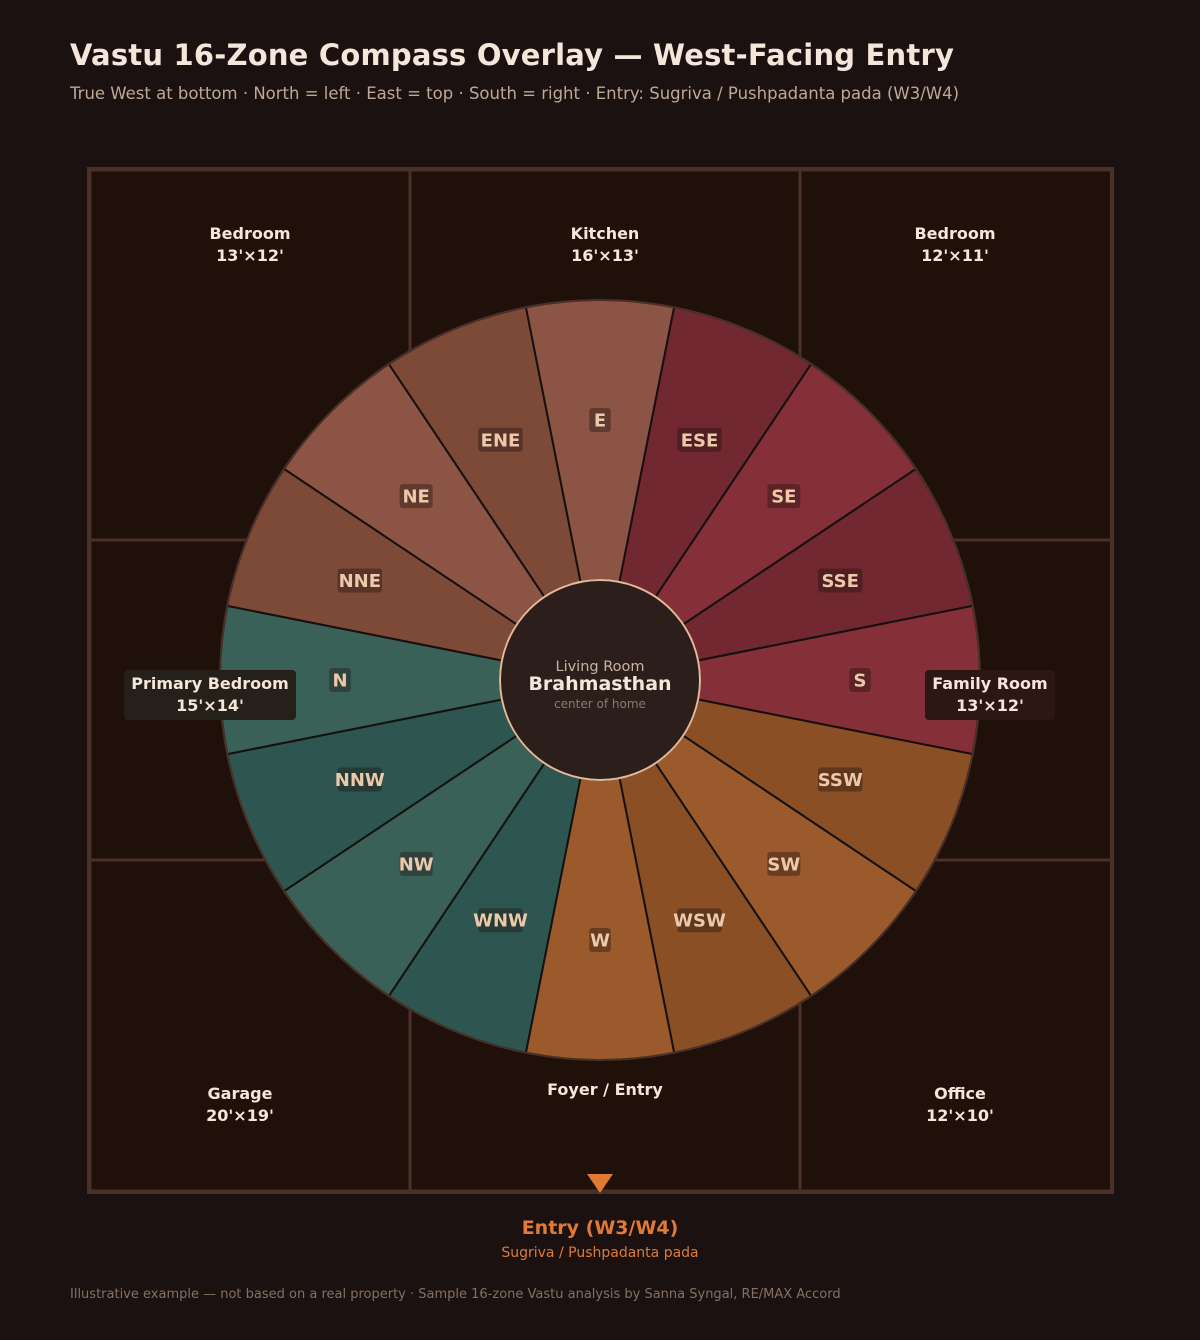 The width and height of the screenshot is (1200, 1340). What do you see at coordinates (240, 1093) in the screenshot?
I see `room-label-garage: Garage` at bounding box center [240, 1093].